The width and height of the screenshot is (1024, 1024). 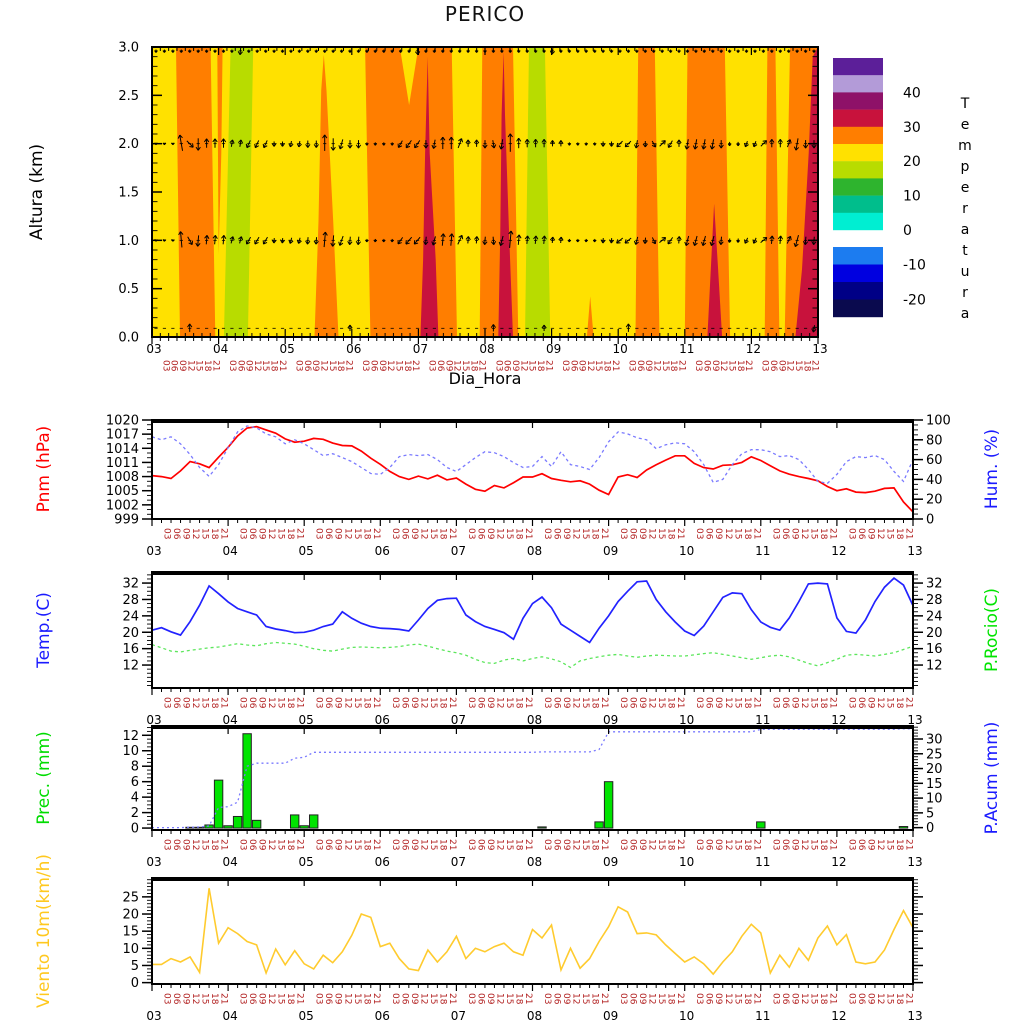 What do you see at coordinates (122, 463) in the screenshot?
I see `svg-text: 1011` at bounding box center [122, 463].